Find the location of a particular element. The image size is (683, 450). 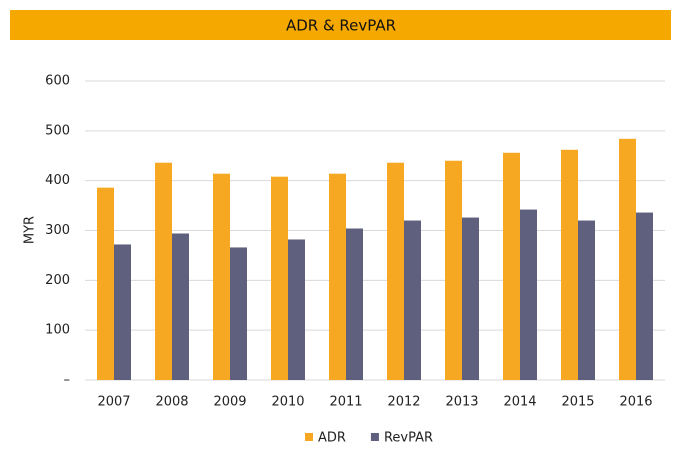

legend-label: RevPAR is located at coordinates (408, 438).